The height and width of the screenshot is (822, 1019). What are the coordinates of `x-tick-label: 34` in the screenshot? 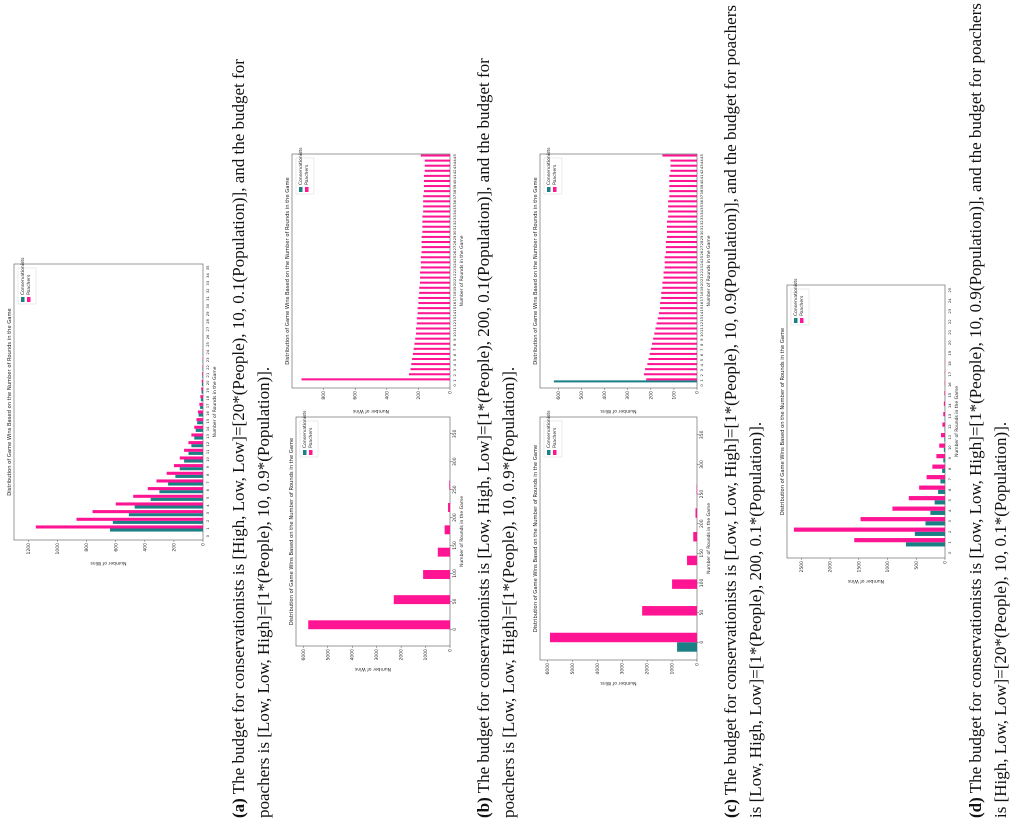 It's located at (454, 212).